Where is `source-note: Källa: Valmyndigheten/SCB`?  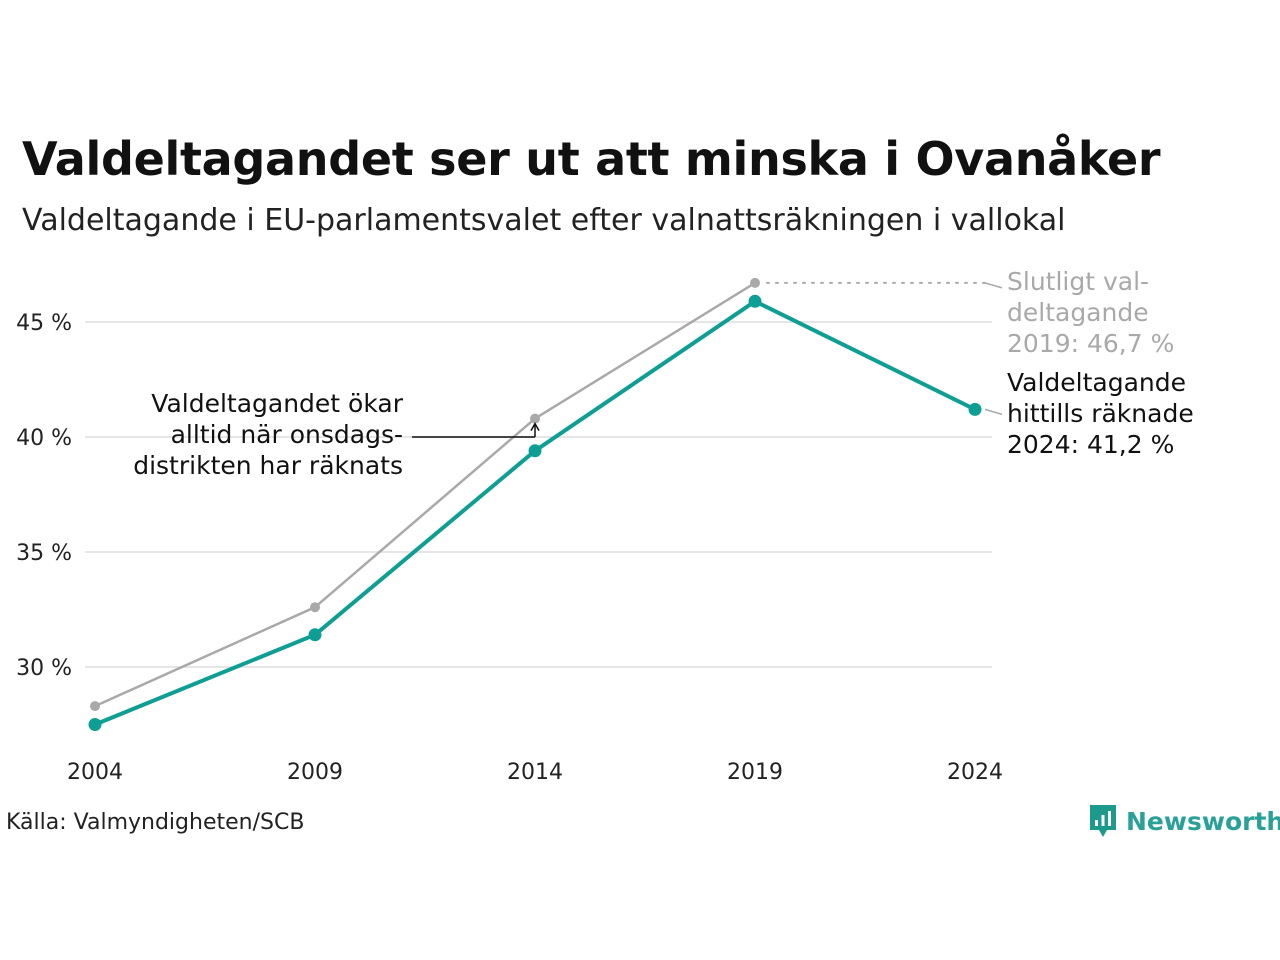 source-note: Källa: Valmyndigheten/SCB is located at coordinates (155, 822).